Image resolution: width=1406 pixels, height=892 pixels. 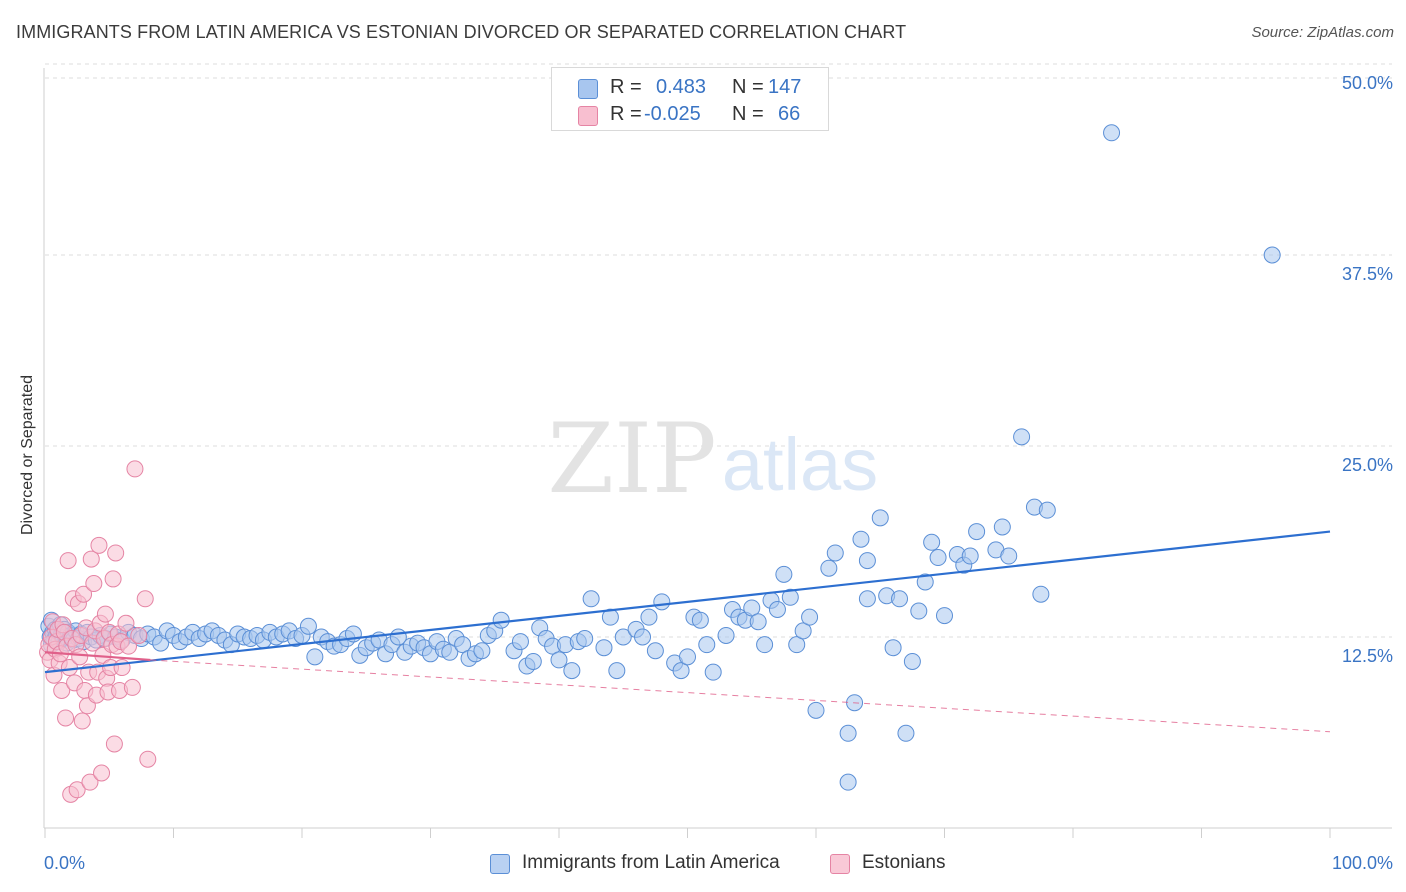 I want to click on source-credit: Source: ZipAtlas.com, so click(x=1322, y=32).